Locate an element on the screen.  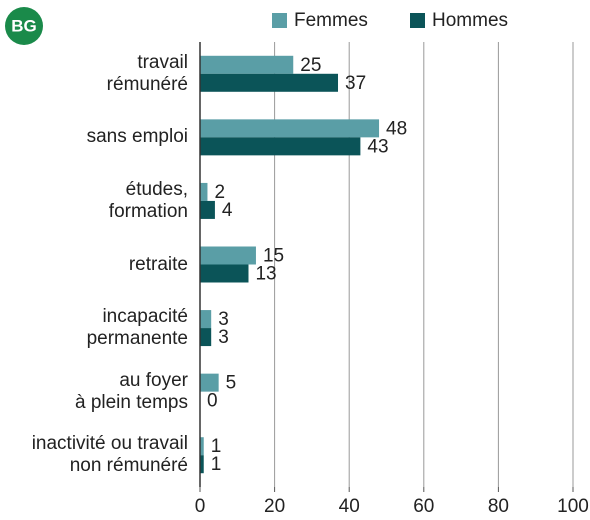
category-label: études, formation is located at coordinates (148, 200).